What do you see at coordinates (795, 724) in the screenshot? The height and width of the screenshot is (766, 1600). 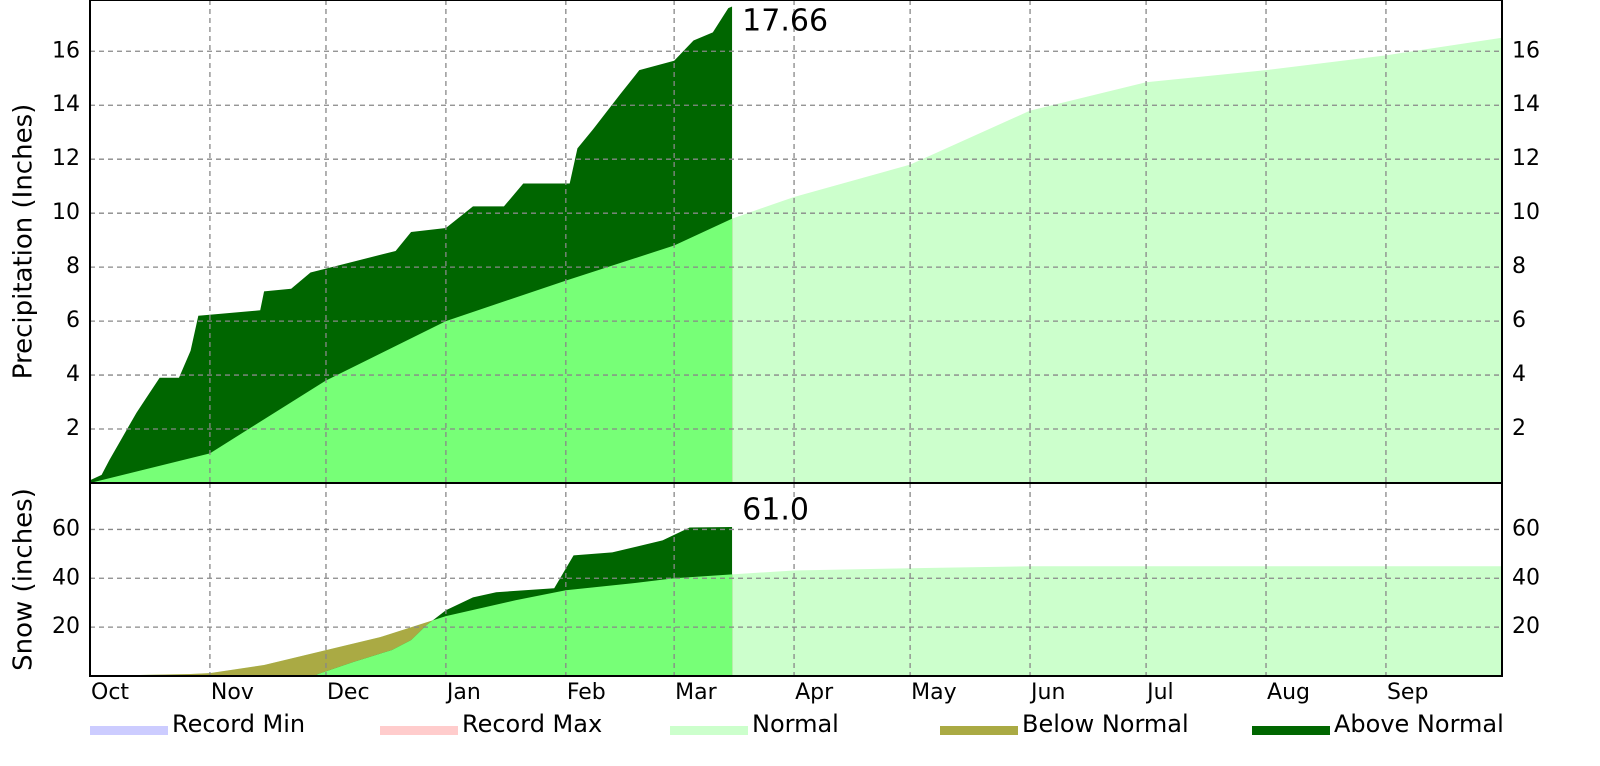 I see `legend-label: Normal` at bounding box center [795, 724].